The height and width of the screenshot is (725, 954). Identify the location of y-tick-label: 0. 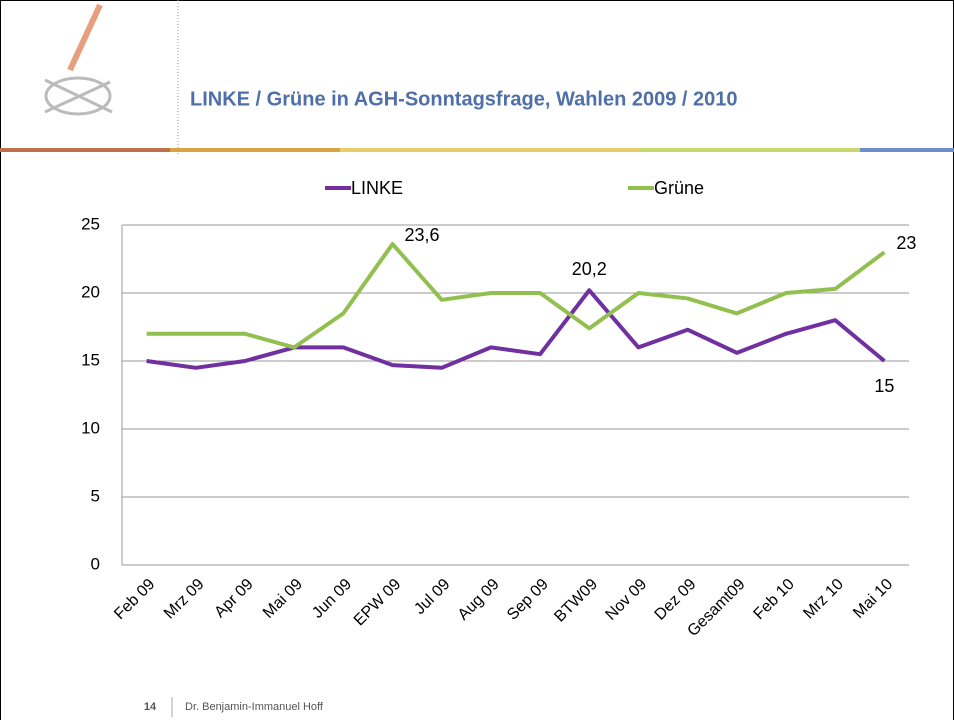
(95, 563).